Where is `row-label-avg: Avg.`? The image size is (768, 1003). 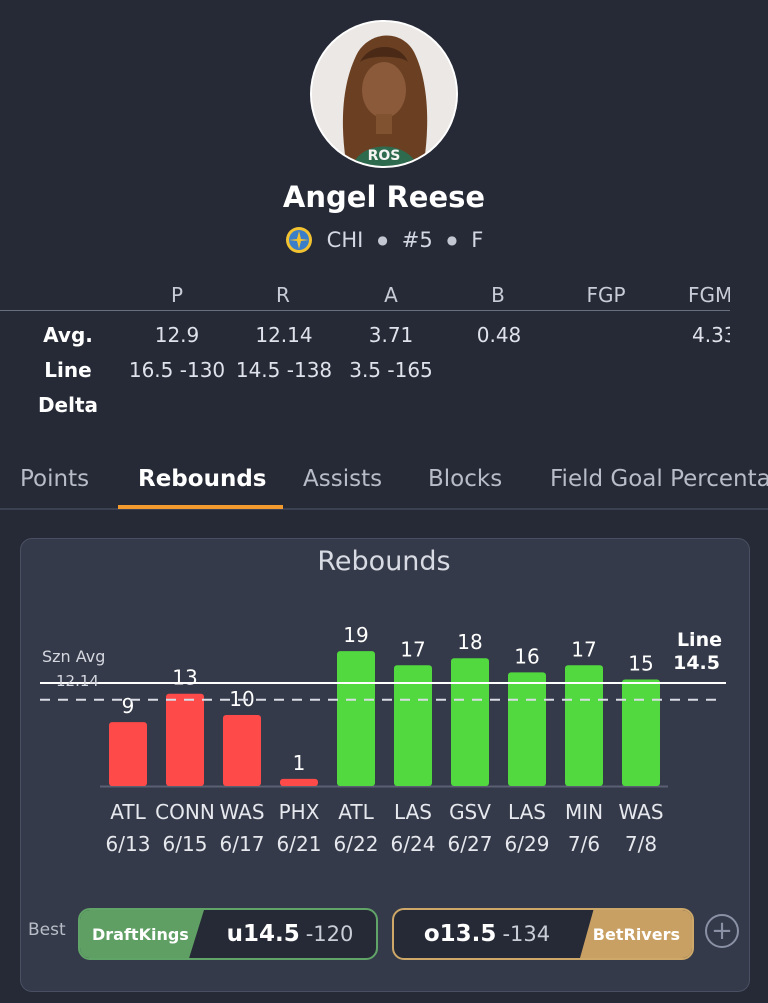 row-label-avg: Avg. is located at coordinates (68, 335).